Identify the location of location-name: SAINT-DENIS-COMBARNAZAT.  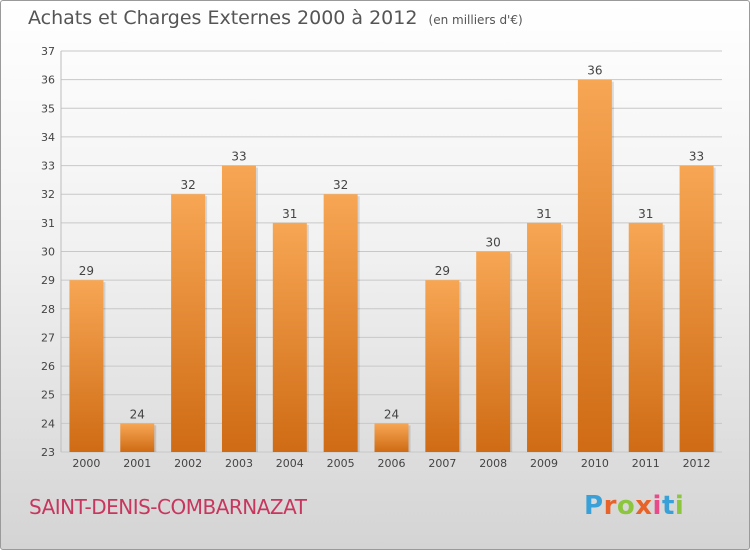
(168, 507).